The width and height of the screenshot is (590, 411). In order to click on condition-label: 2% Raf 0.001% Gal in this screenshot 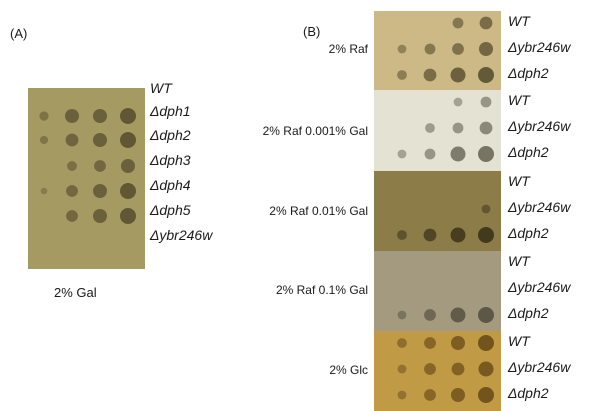, I will do `click(315, 131)`.